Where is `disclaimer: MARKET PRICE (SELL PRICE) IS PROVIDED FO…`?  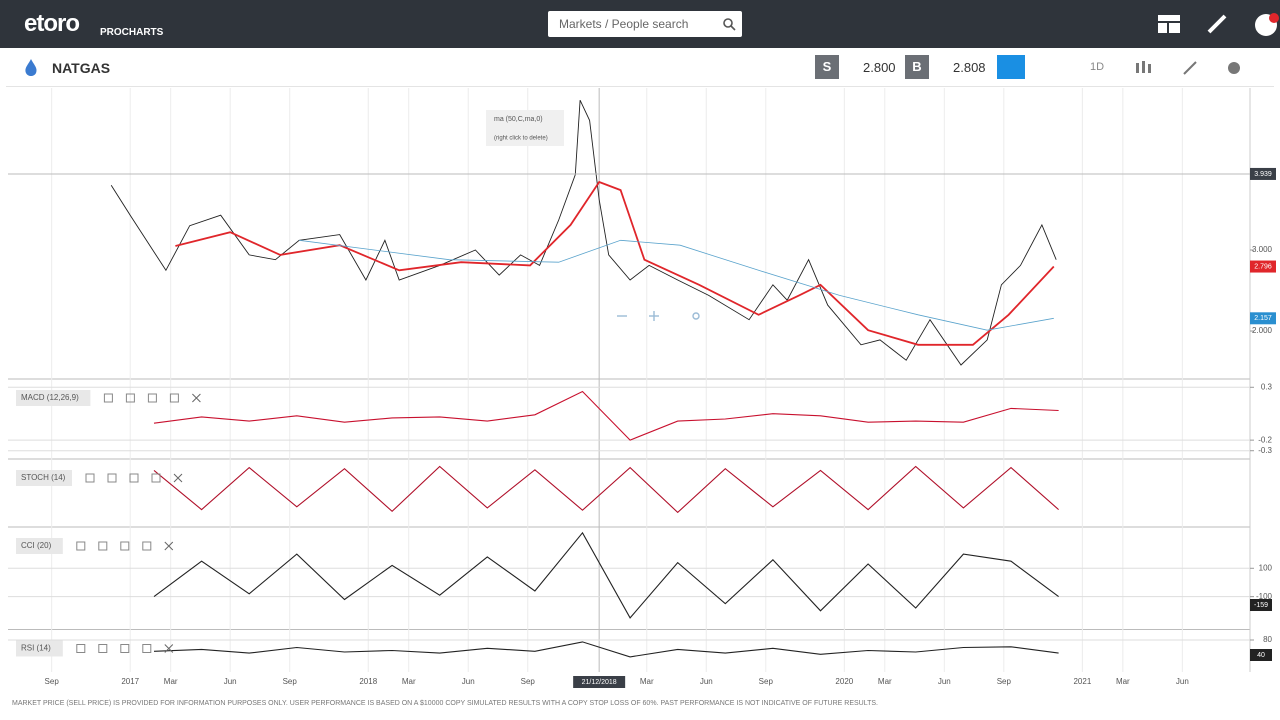 disclaimer: MARKET PRICE (SELL PRICE) IS PROVIDED FO… is located at coordinates (445, 703).